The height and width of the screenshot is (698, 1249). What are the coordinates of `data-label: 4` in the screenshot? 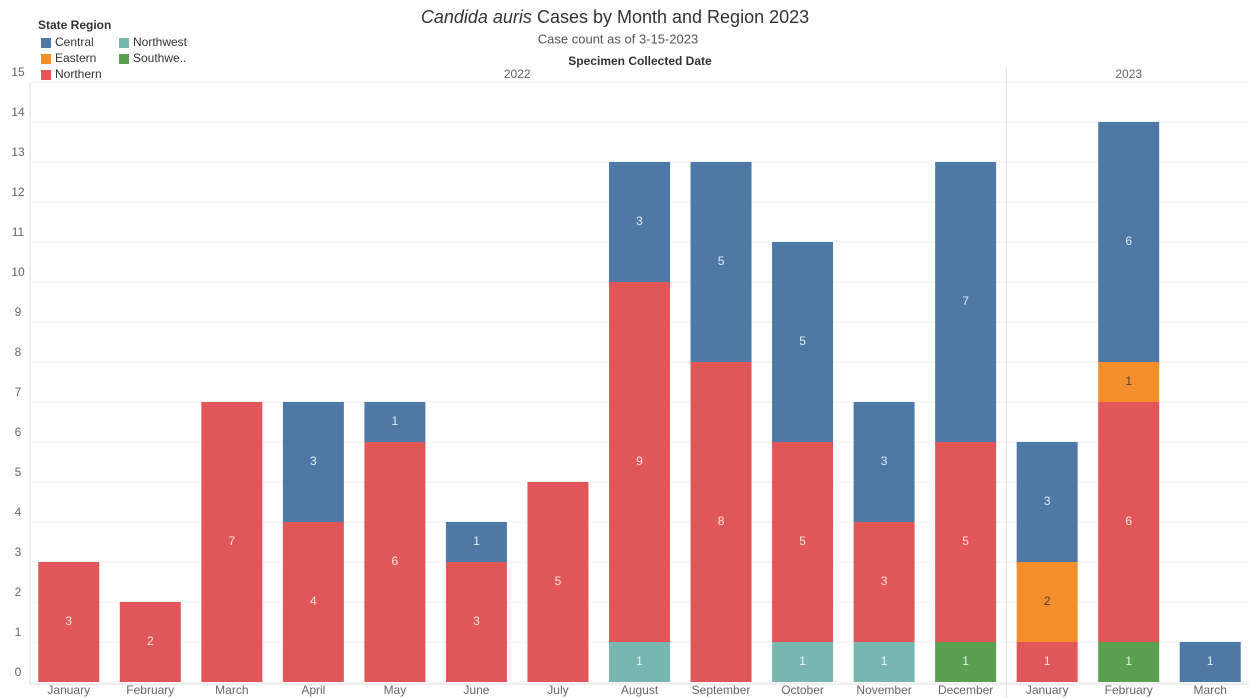 It's located at (313, 601).